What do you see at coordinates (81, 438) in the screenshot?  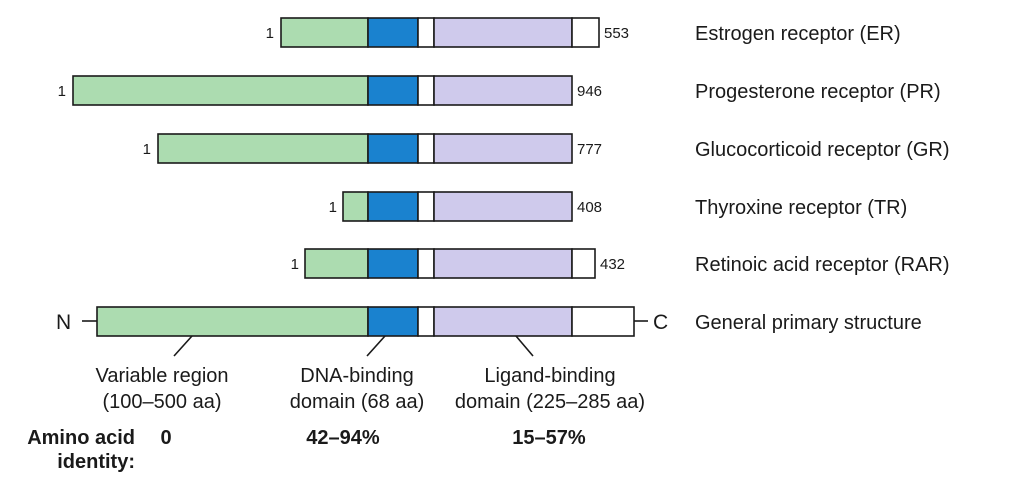 I see `identity-label-line1: Amino acid` at bounding box center [81, 438].